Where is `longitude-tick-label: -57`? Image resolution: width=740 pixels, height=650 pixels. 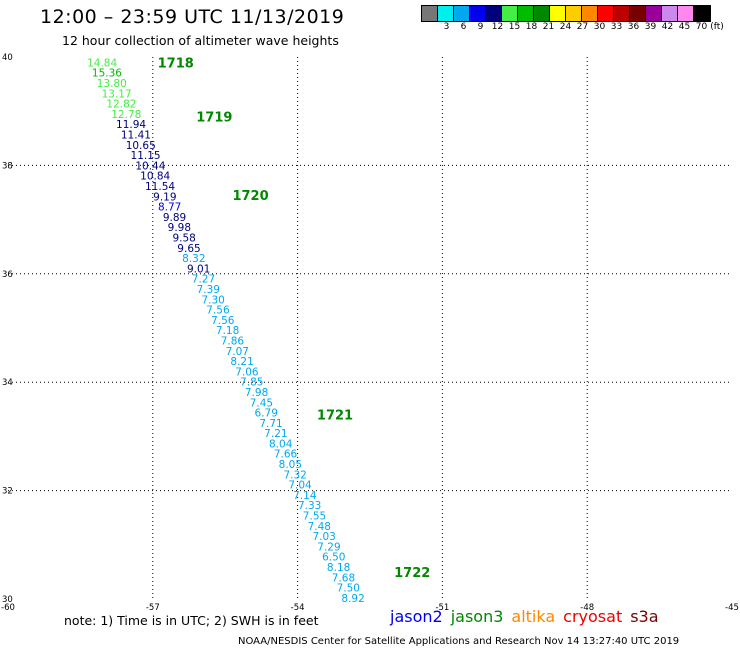
longitude-tick-label: -57 is located at coordinates (153, 608).